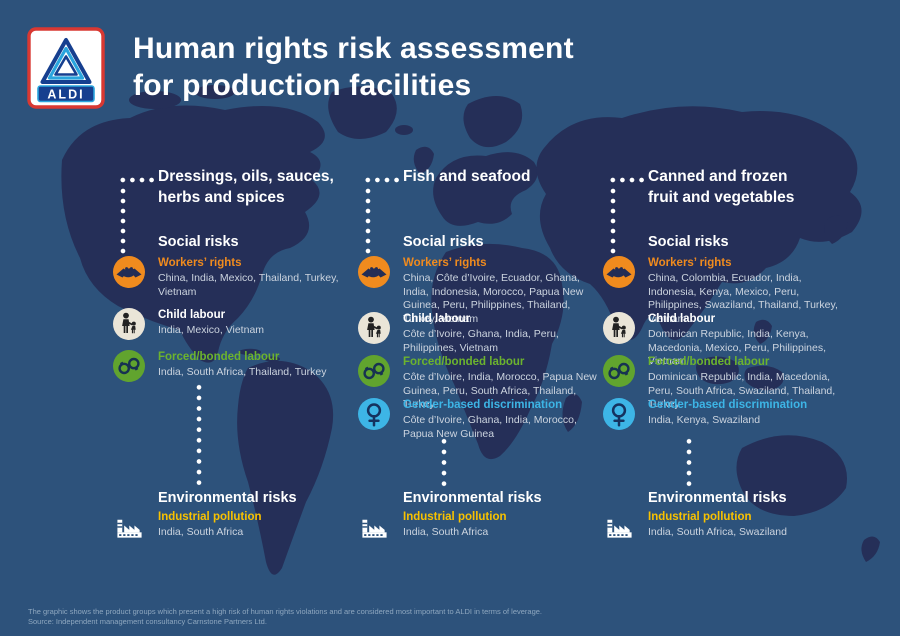 This screenshot has width=900, height=636. I want to click on risk-countries: India, South Africa, Swaziland, so click(717, 532).